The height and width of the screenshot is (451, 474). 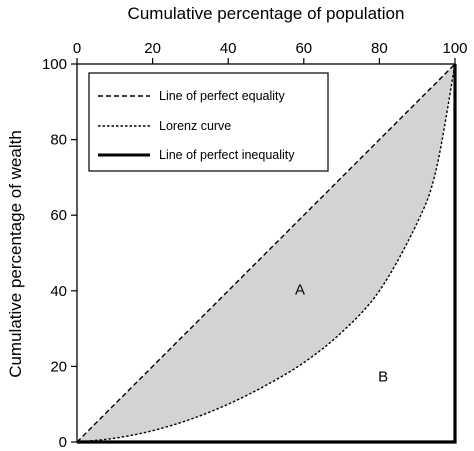 What do you see at coordinates (300, 290) in the screenshot?
I see `region-label-a: A` at bounding box center [300, 290].